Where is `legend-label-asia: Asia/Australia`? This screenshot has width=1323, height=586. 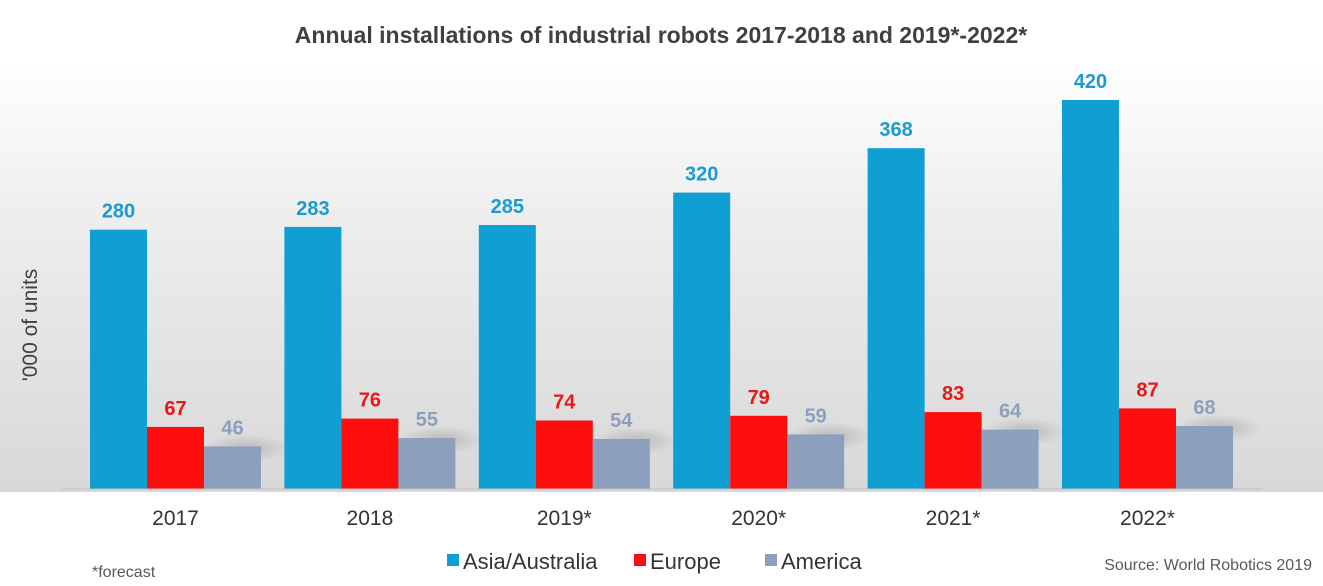
legend-label-asia: Asia/Australia is located at coordinates (530, 561).